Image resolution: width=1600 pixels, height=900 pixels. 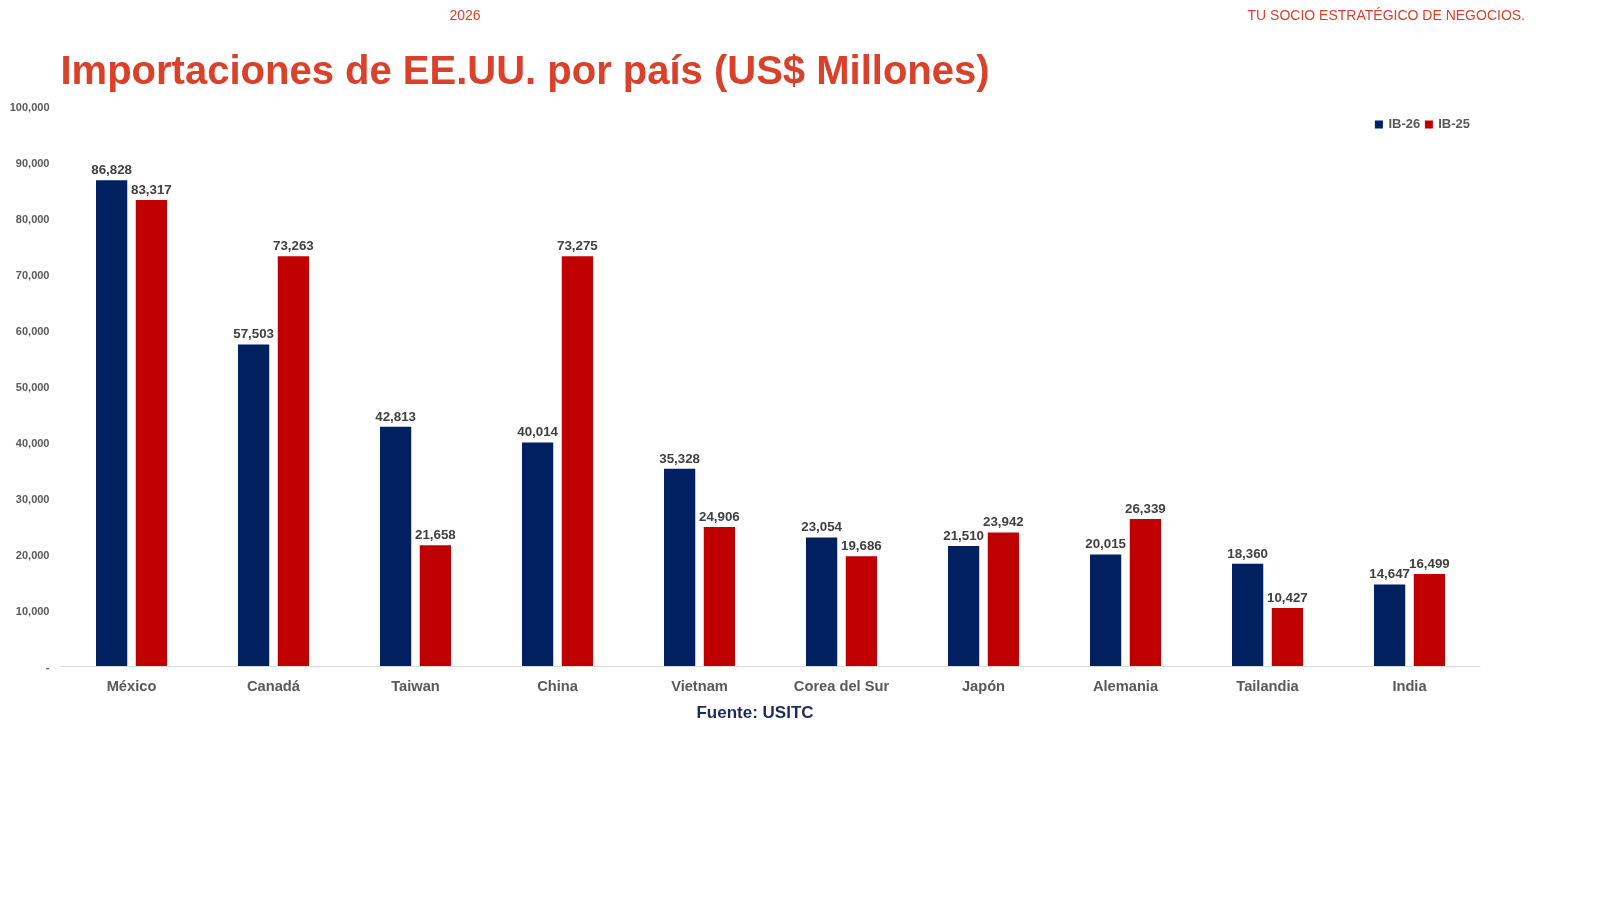 I want to click on x-tick-label: Japón, so click(x=983, y=685).